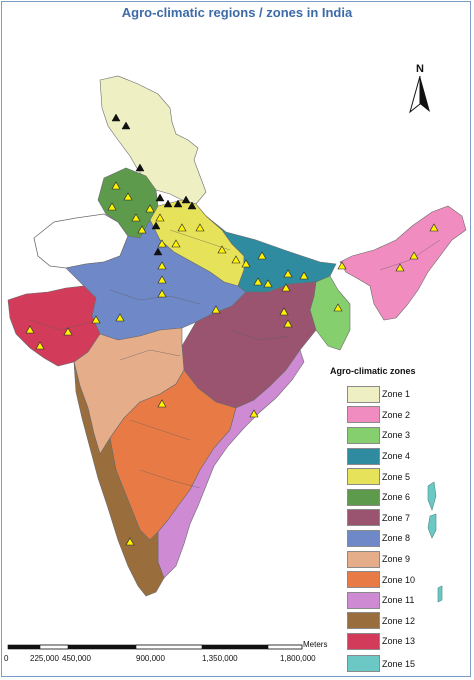 Image resolution: width=474 pixels, height=680 pixels. Describe the element at coordinates (76, 658) in the screenshot. I see `scale-tick-label: 450,000` at that location.